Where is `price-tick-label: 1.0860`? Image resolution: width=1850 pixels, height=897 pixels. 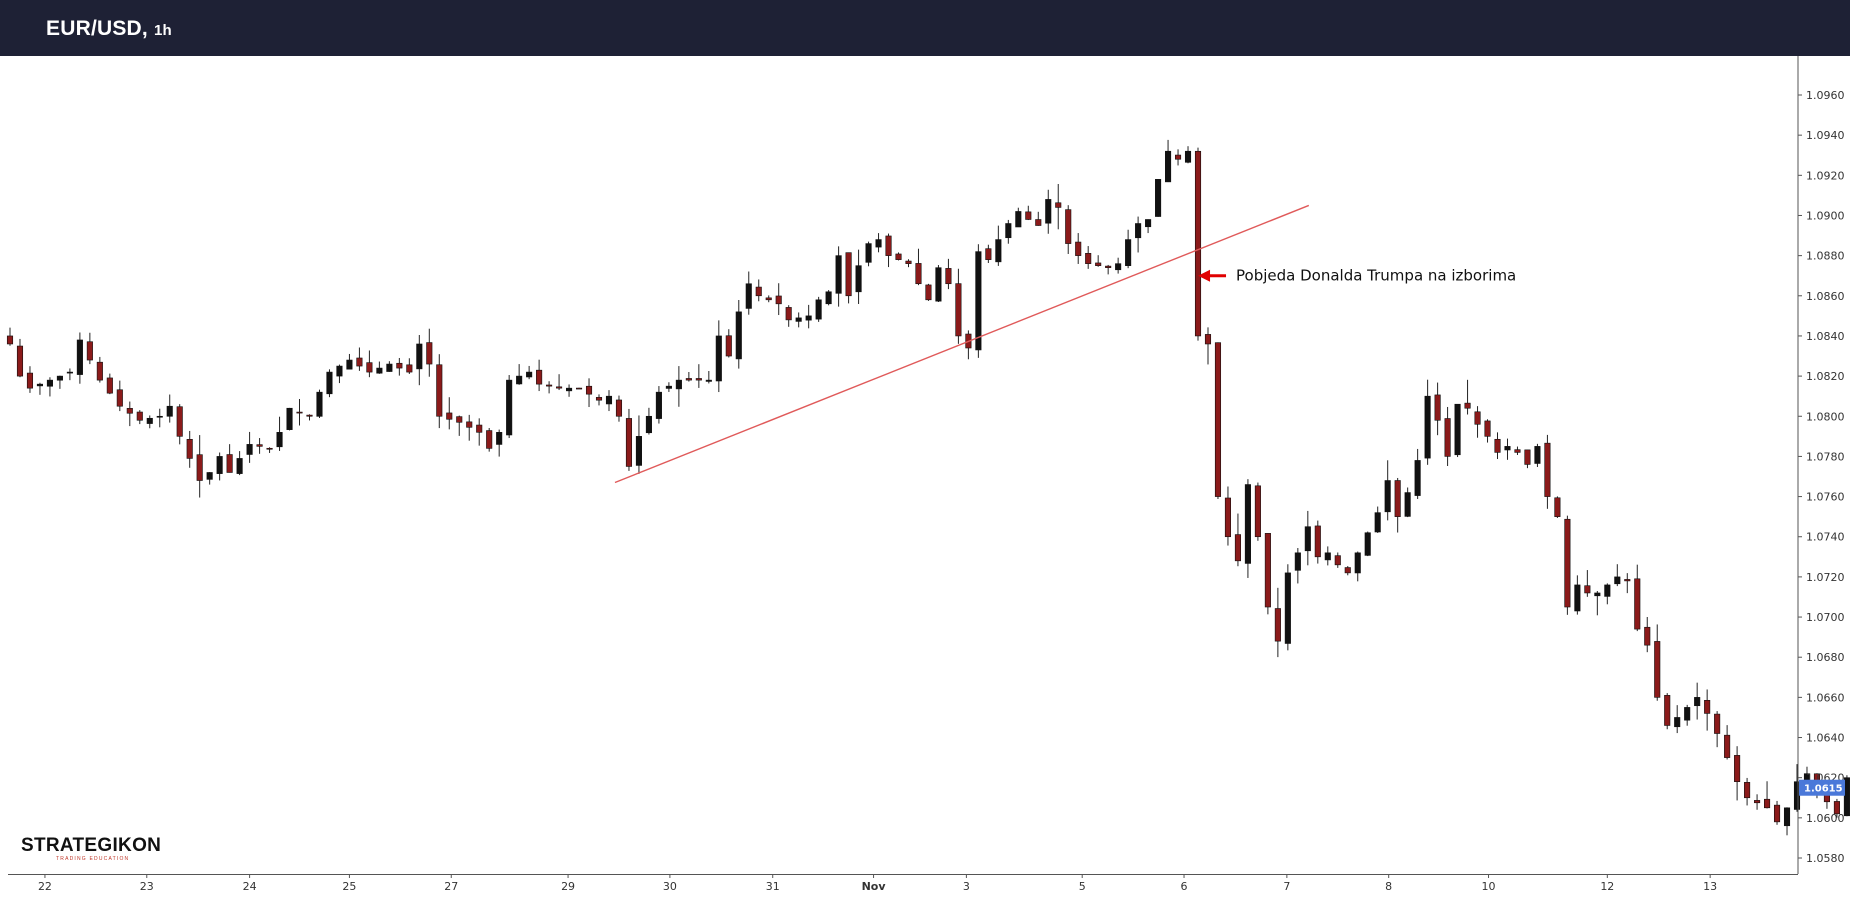 price-tick-label: 1.0860 is located at coordinates (1825, 296).